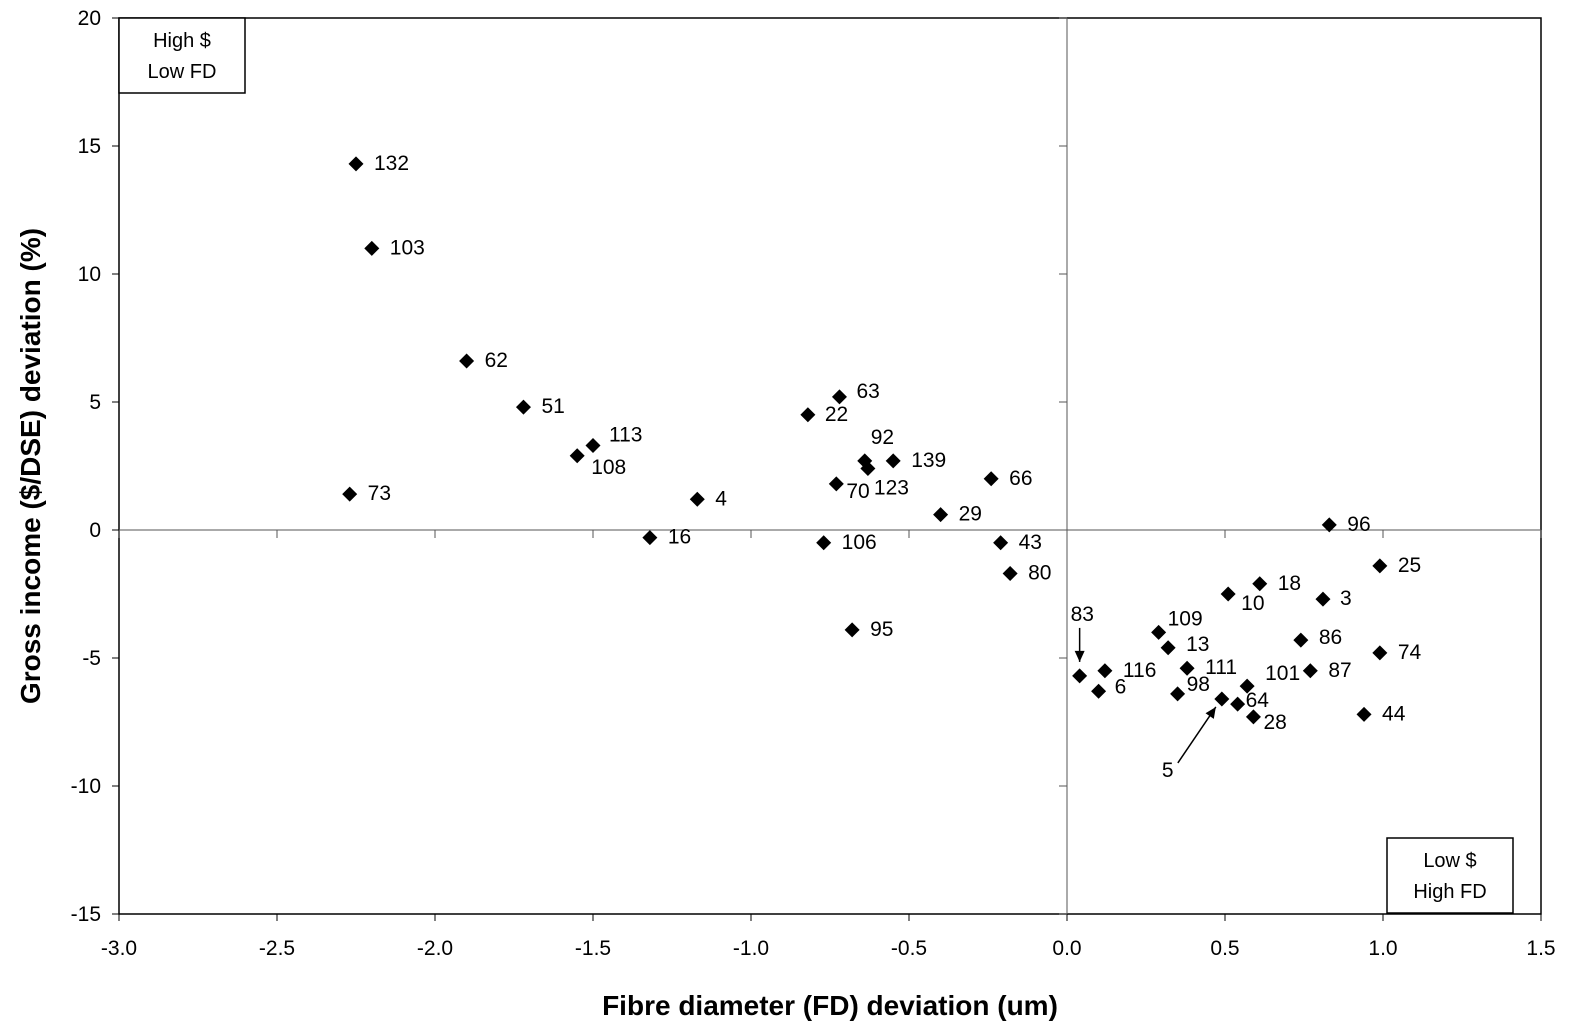 The height and width of the screenshot is (1036, 1583). Describe the element at coordinates (1274, 722) in the screenshot. I see `point-label: 28` at that location.